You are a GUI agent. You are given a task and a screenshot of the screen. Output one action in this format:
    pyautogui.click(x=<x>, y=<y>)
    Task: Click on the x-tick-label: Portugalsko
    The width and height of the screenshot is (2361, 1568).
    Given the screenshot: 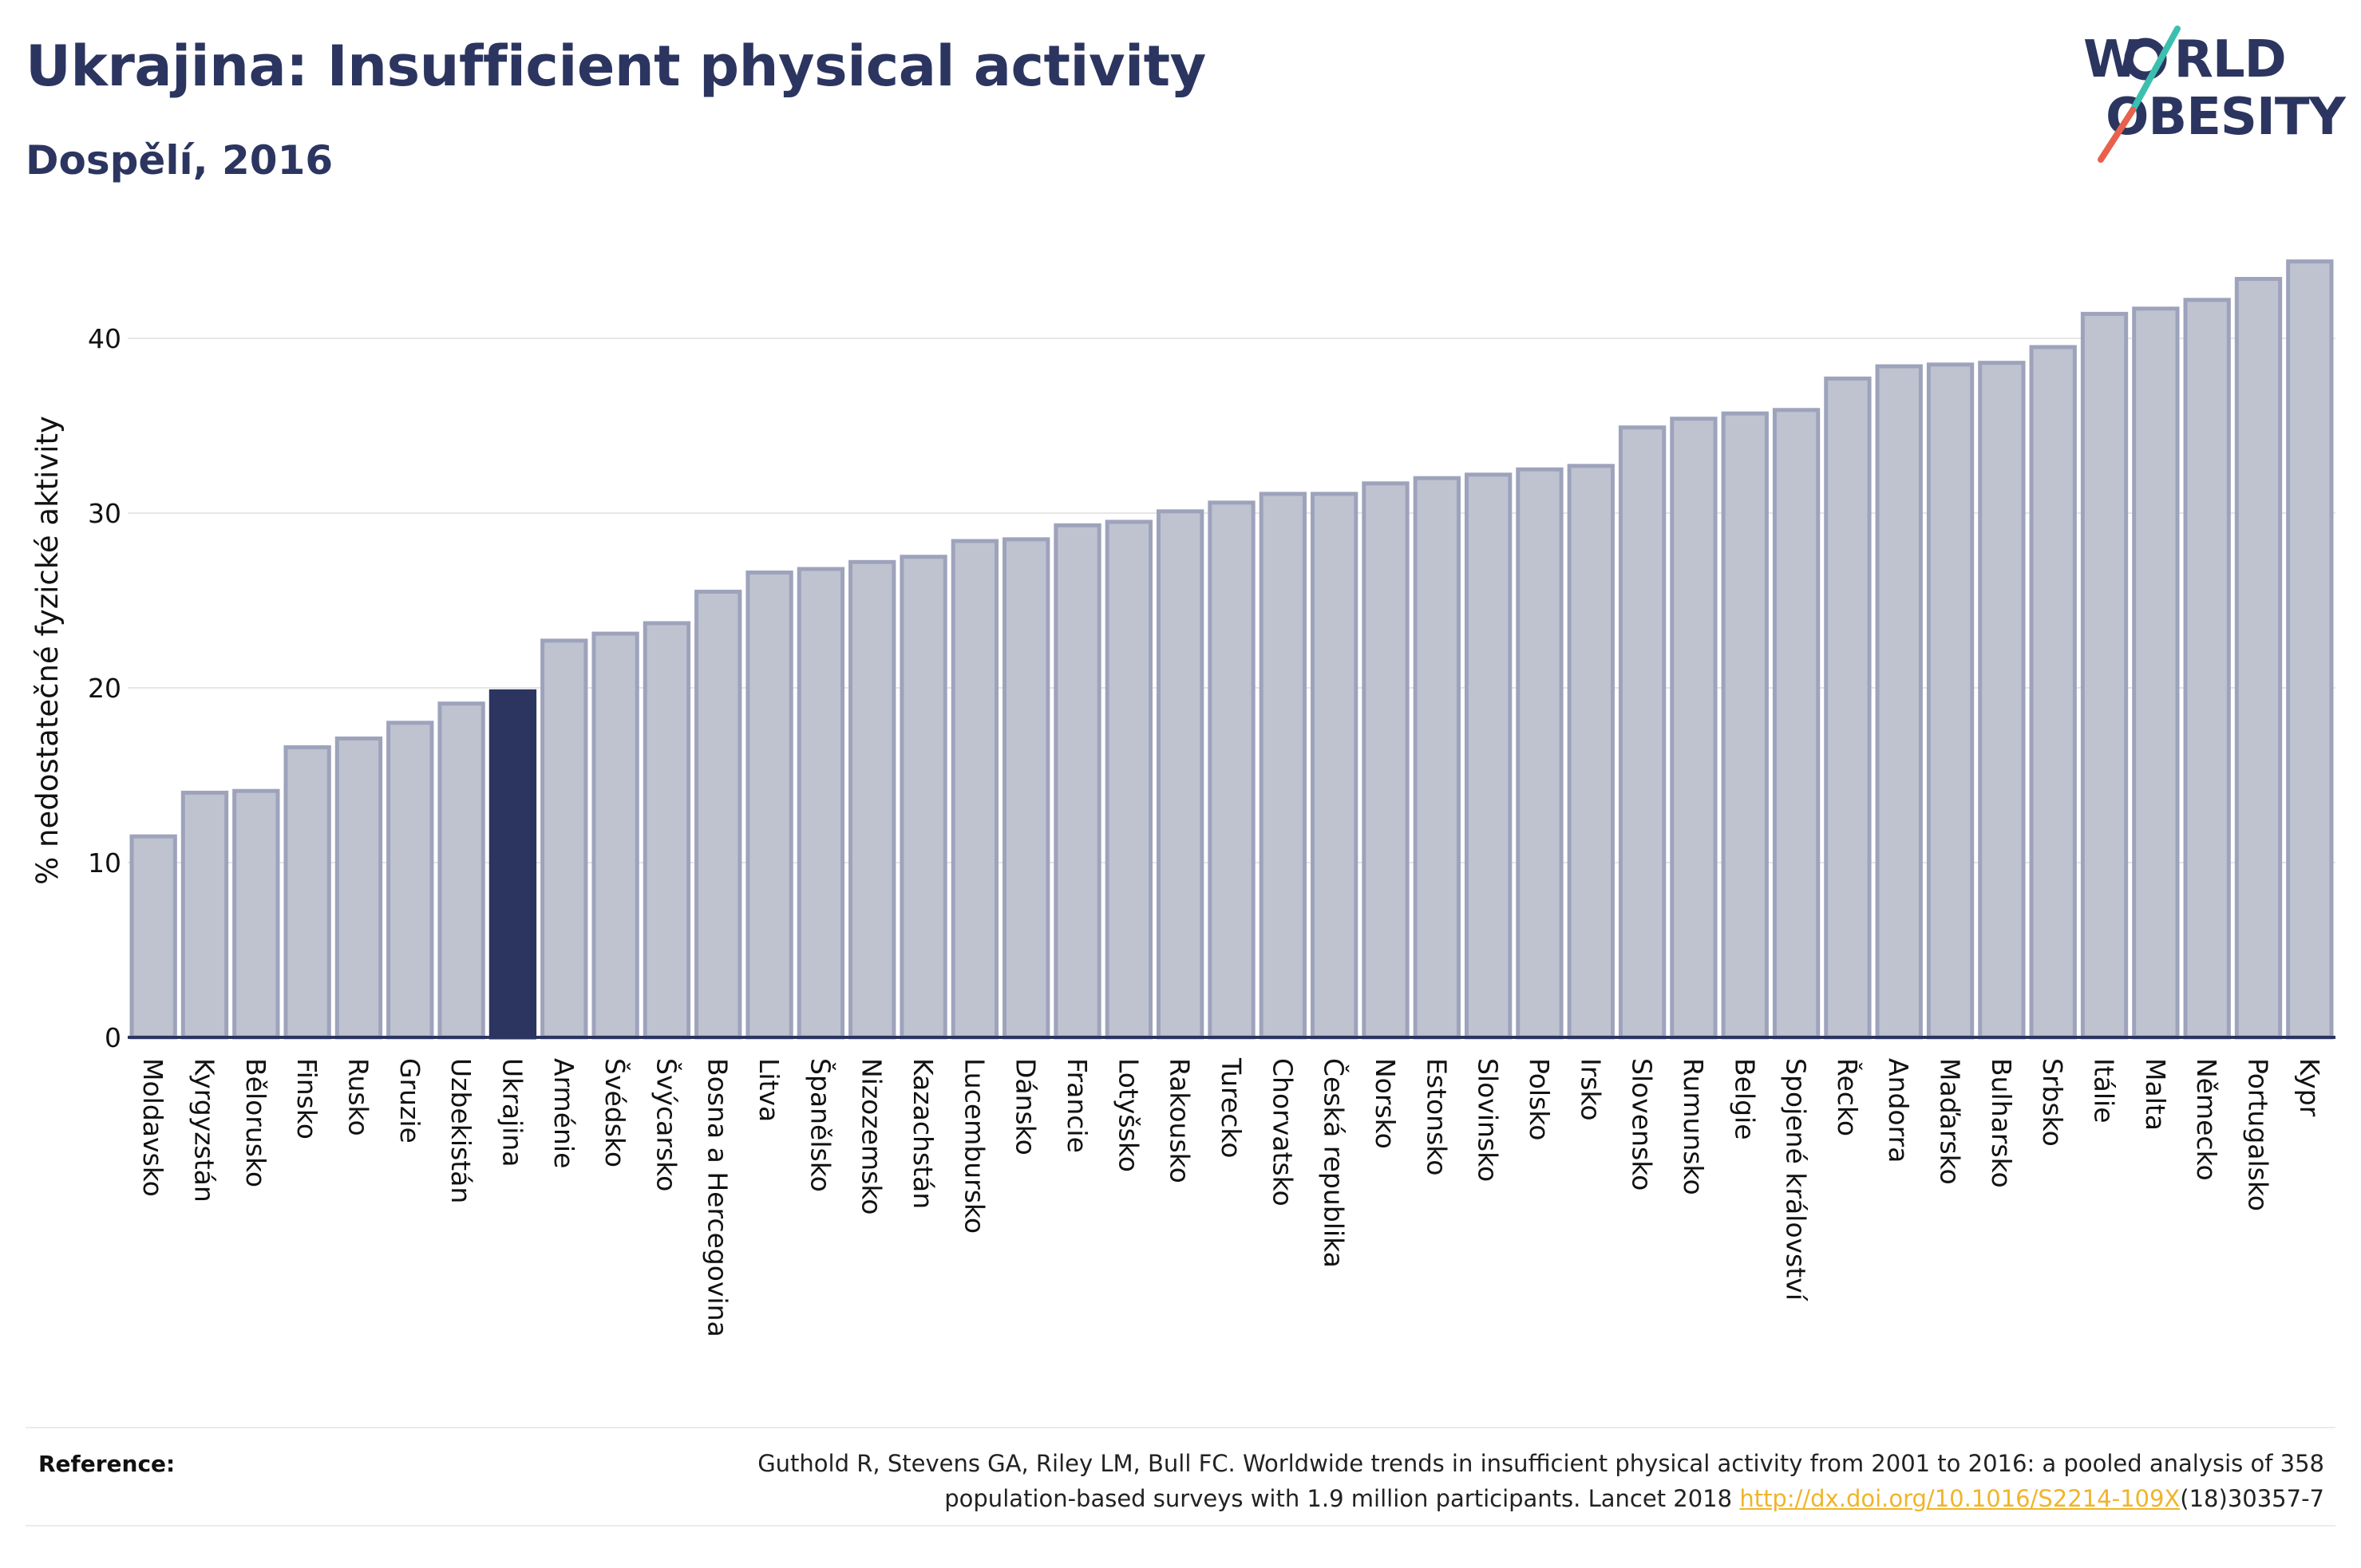 What is the action you would take?
    pyautogui.click(x=2258, y=1134)
    